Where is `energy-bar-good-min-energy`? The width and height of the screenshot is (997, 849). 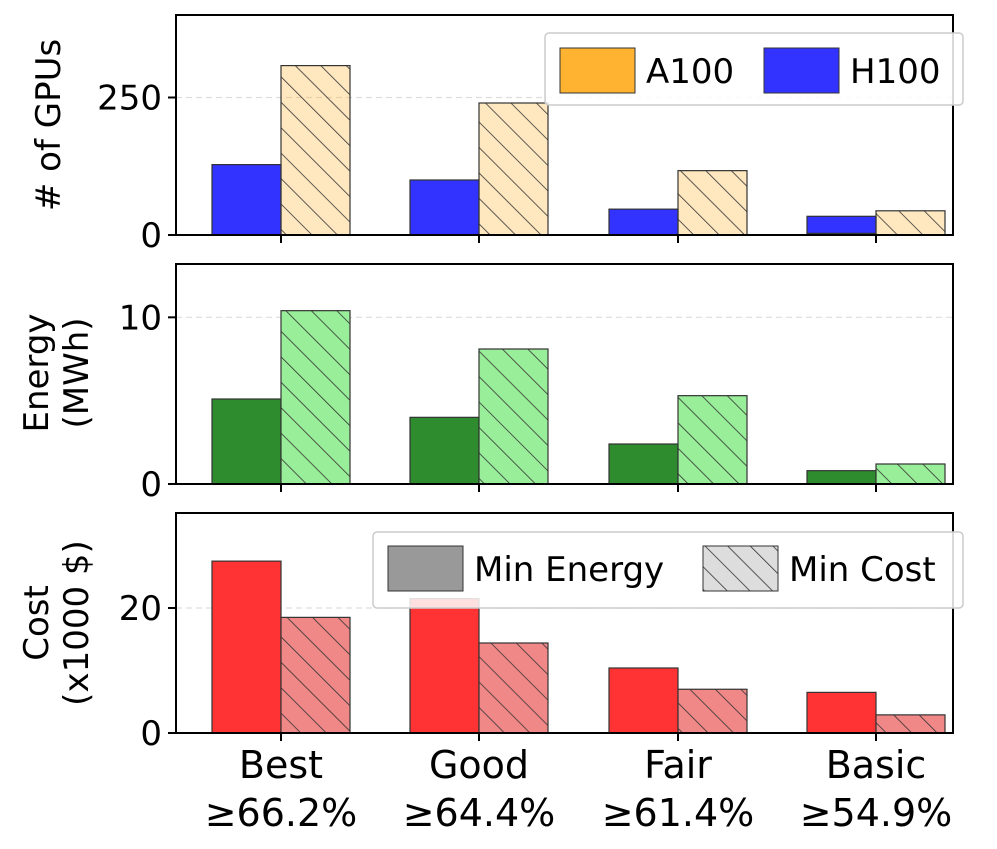 energy-bar-good-min-energy is located at coordinates (444, 450).